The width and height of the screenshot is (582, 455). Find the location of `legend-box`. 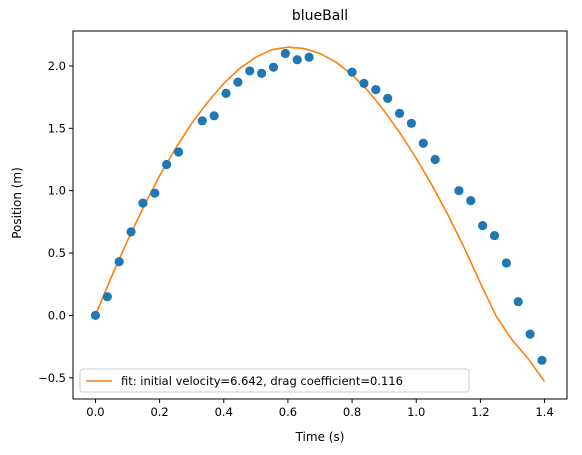

legend-box is located at coordinates (274, 380).